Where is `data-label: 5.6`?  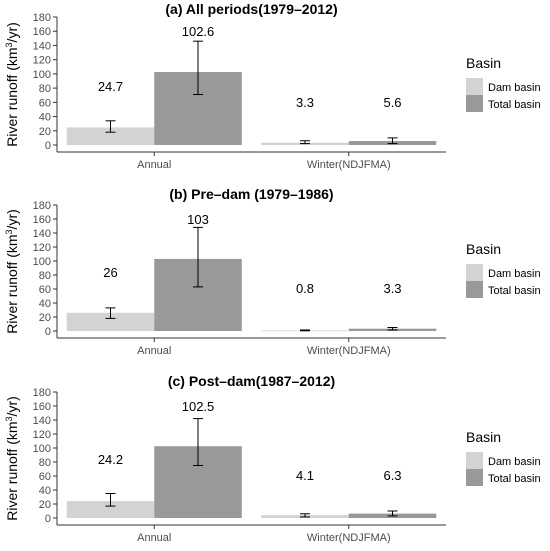
data-label: 5.6 is located at coordinates (392, 102).